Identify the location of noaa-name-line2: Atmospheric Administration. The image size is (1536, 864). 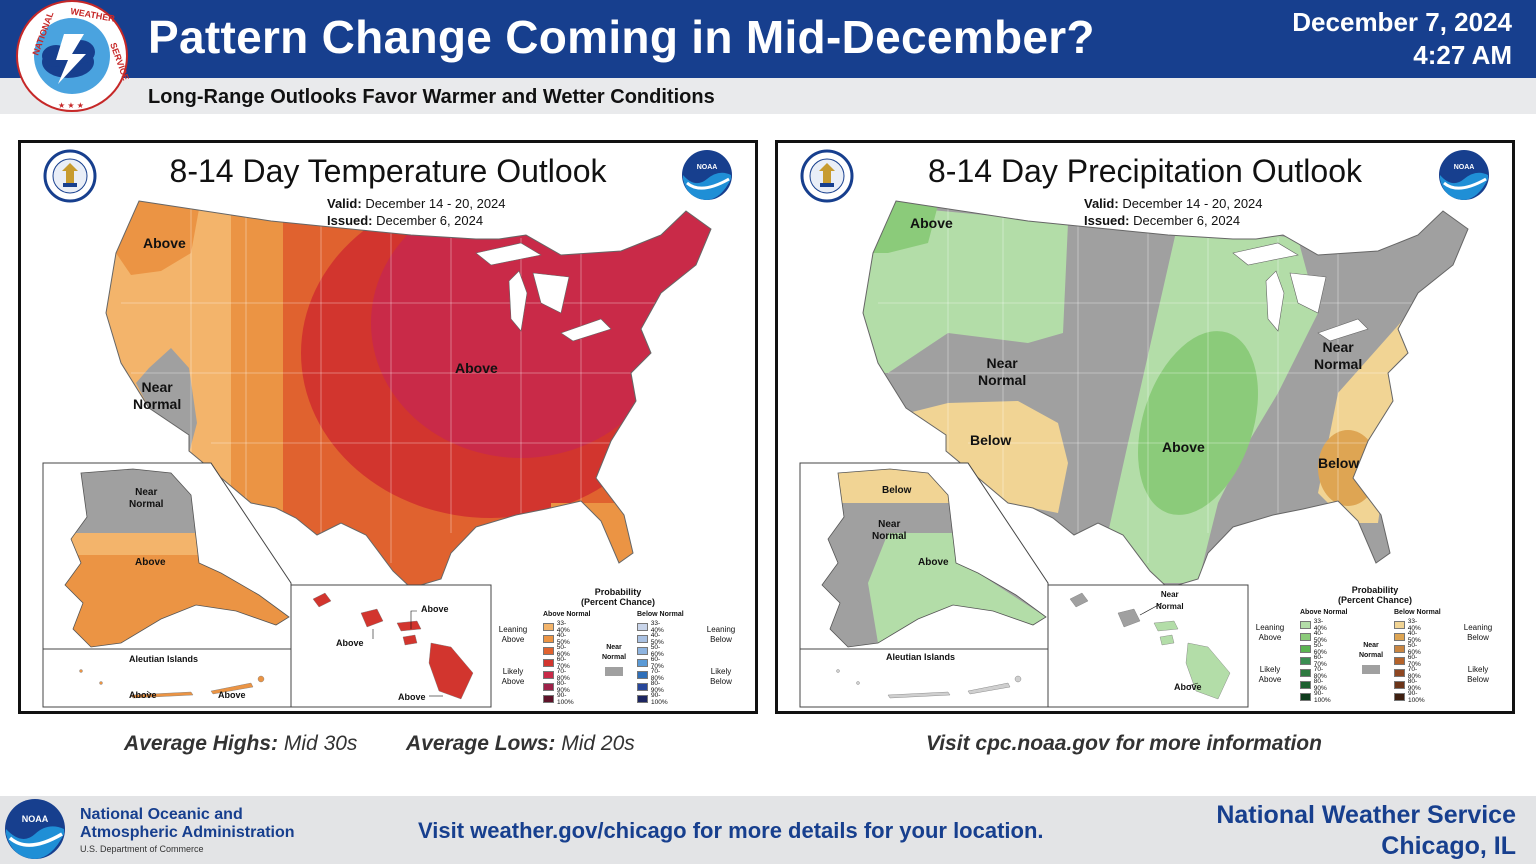
(187, 832).